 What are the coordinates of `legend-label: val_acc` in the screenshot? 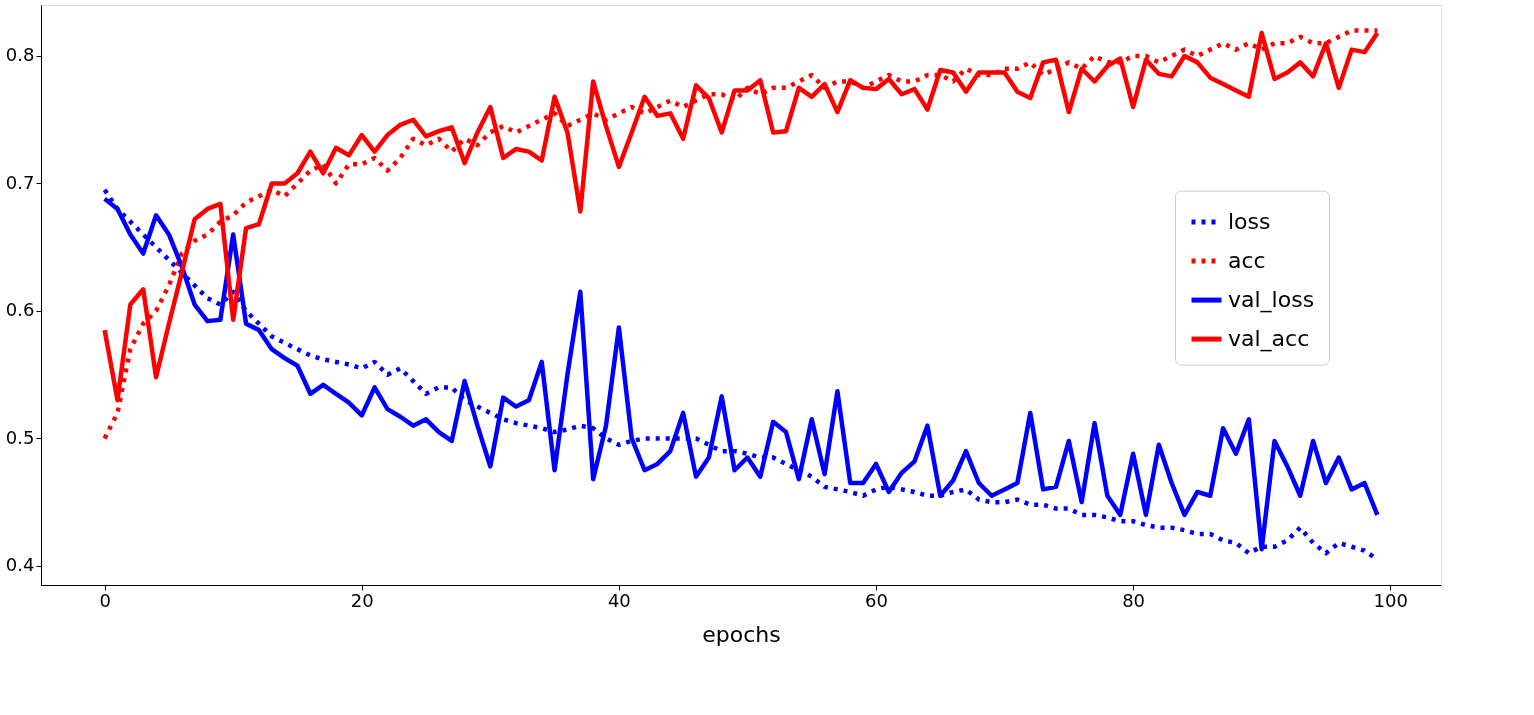 It's located at (1269, 339).